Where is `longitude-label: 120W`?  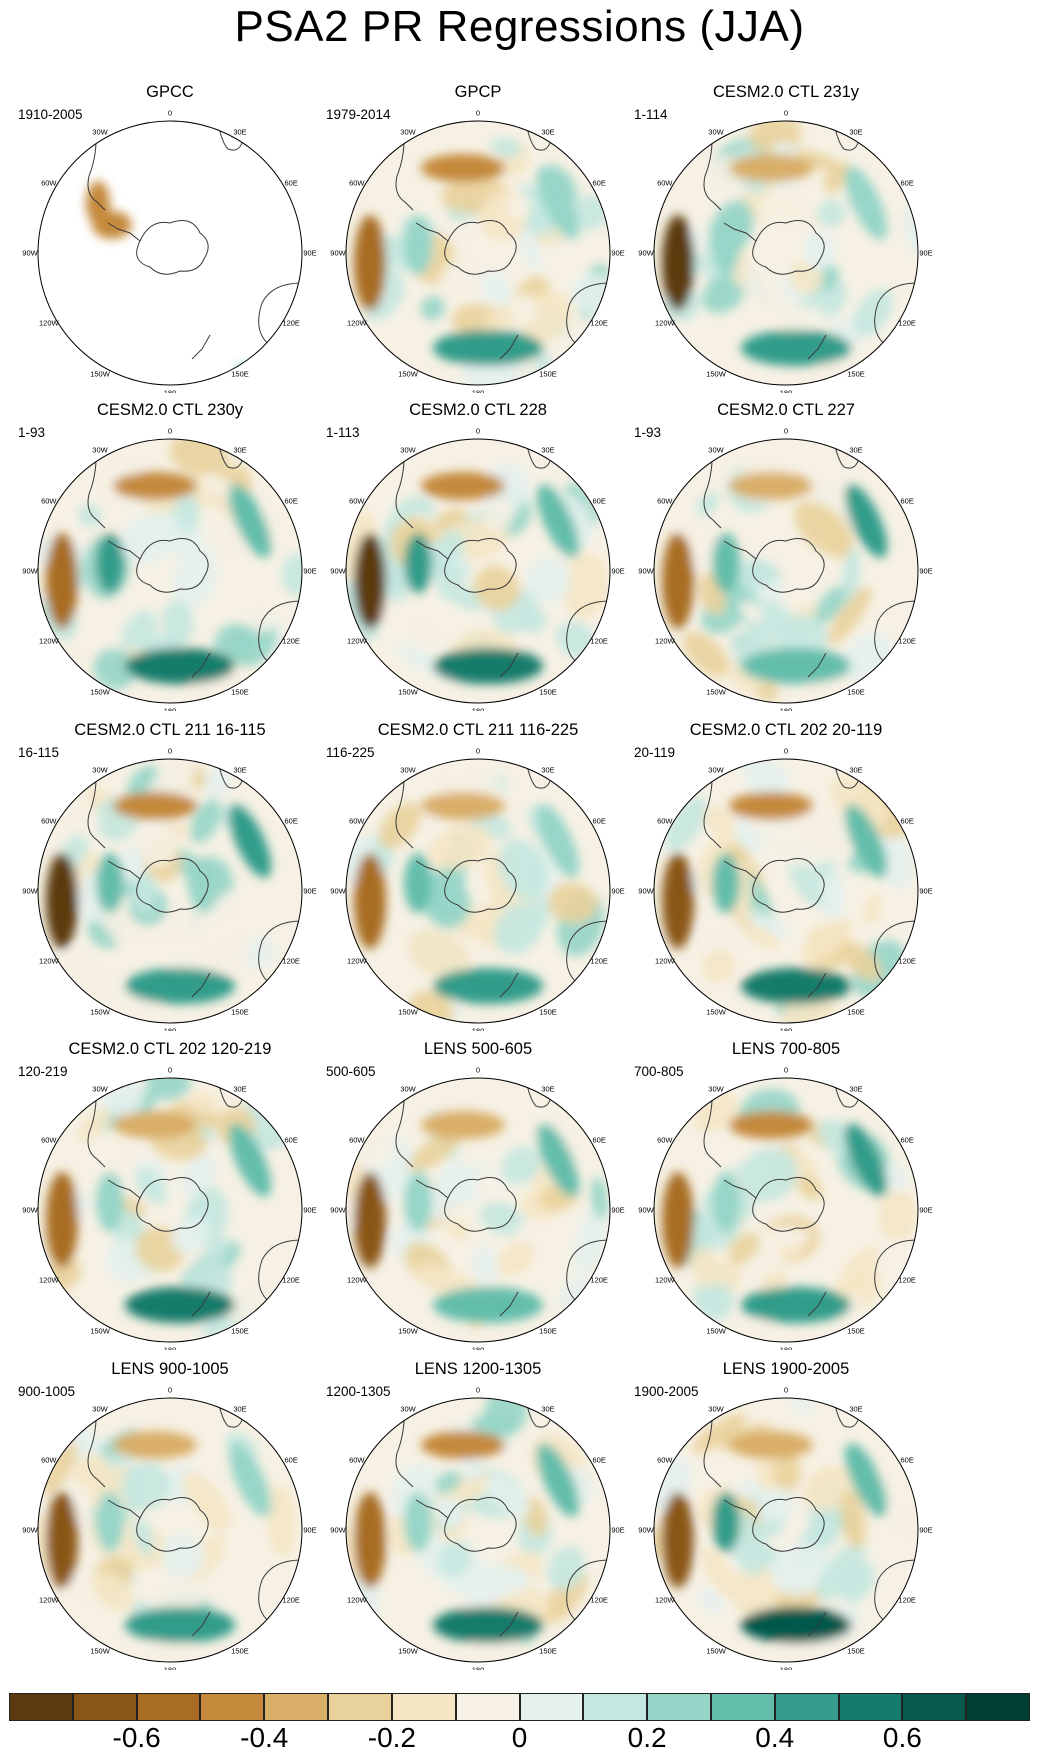 longitude-label: 120W is located at coordinates (665, 961).